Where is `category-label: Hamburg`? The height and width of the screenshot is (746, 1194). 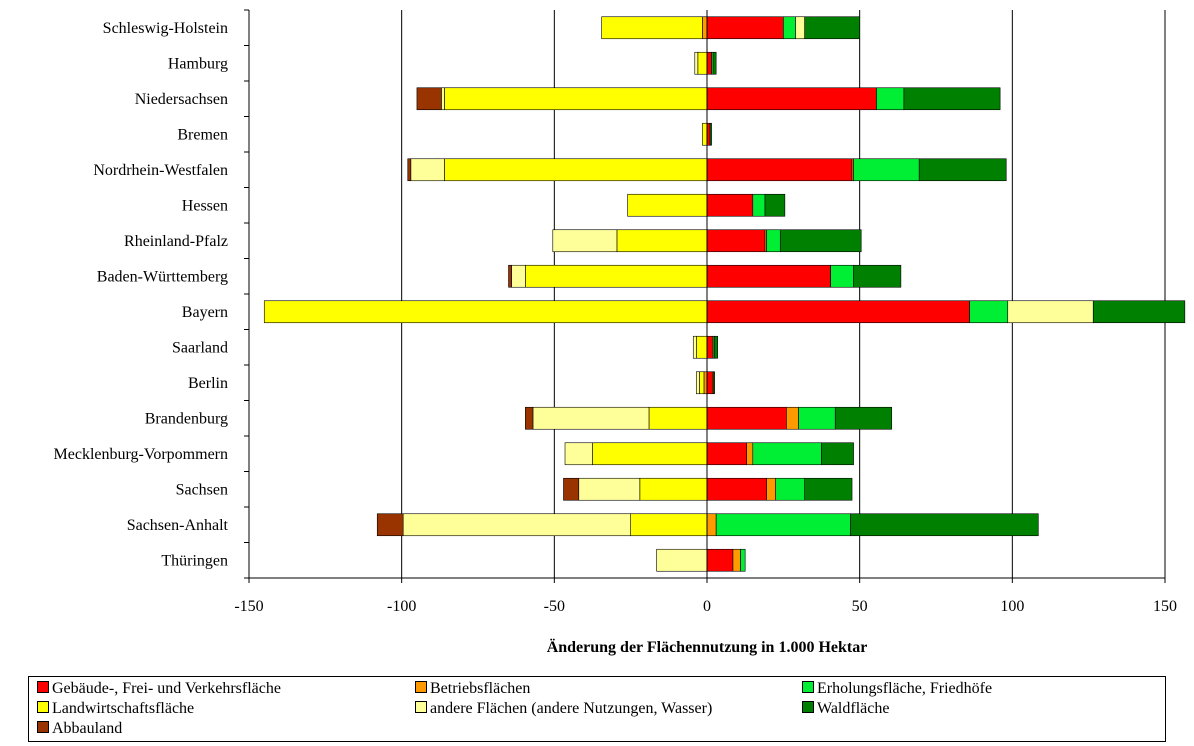 category-label: Hamburg is located at coordinates (198, 63).